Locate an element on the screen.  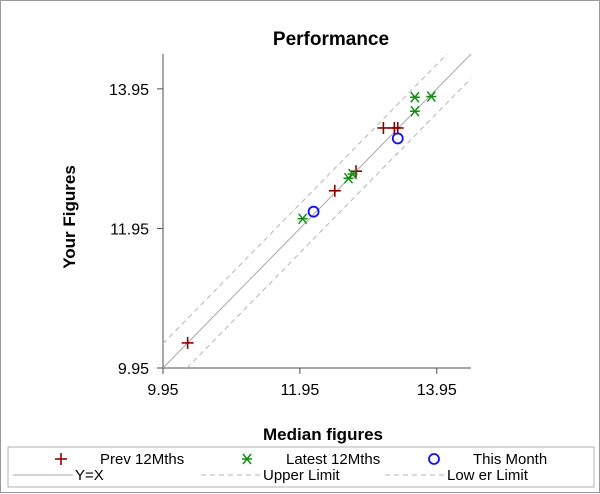
x-tick-label: 13.95 is located at coordinates (437, 390).